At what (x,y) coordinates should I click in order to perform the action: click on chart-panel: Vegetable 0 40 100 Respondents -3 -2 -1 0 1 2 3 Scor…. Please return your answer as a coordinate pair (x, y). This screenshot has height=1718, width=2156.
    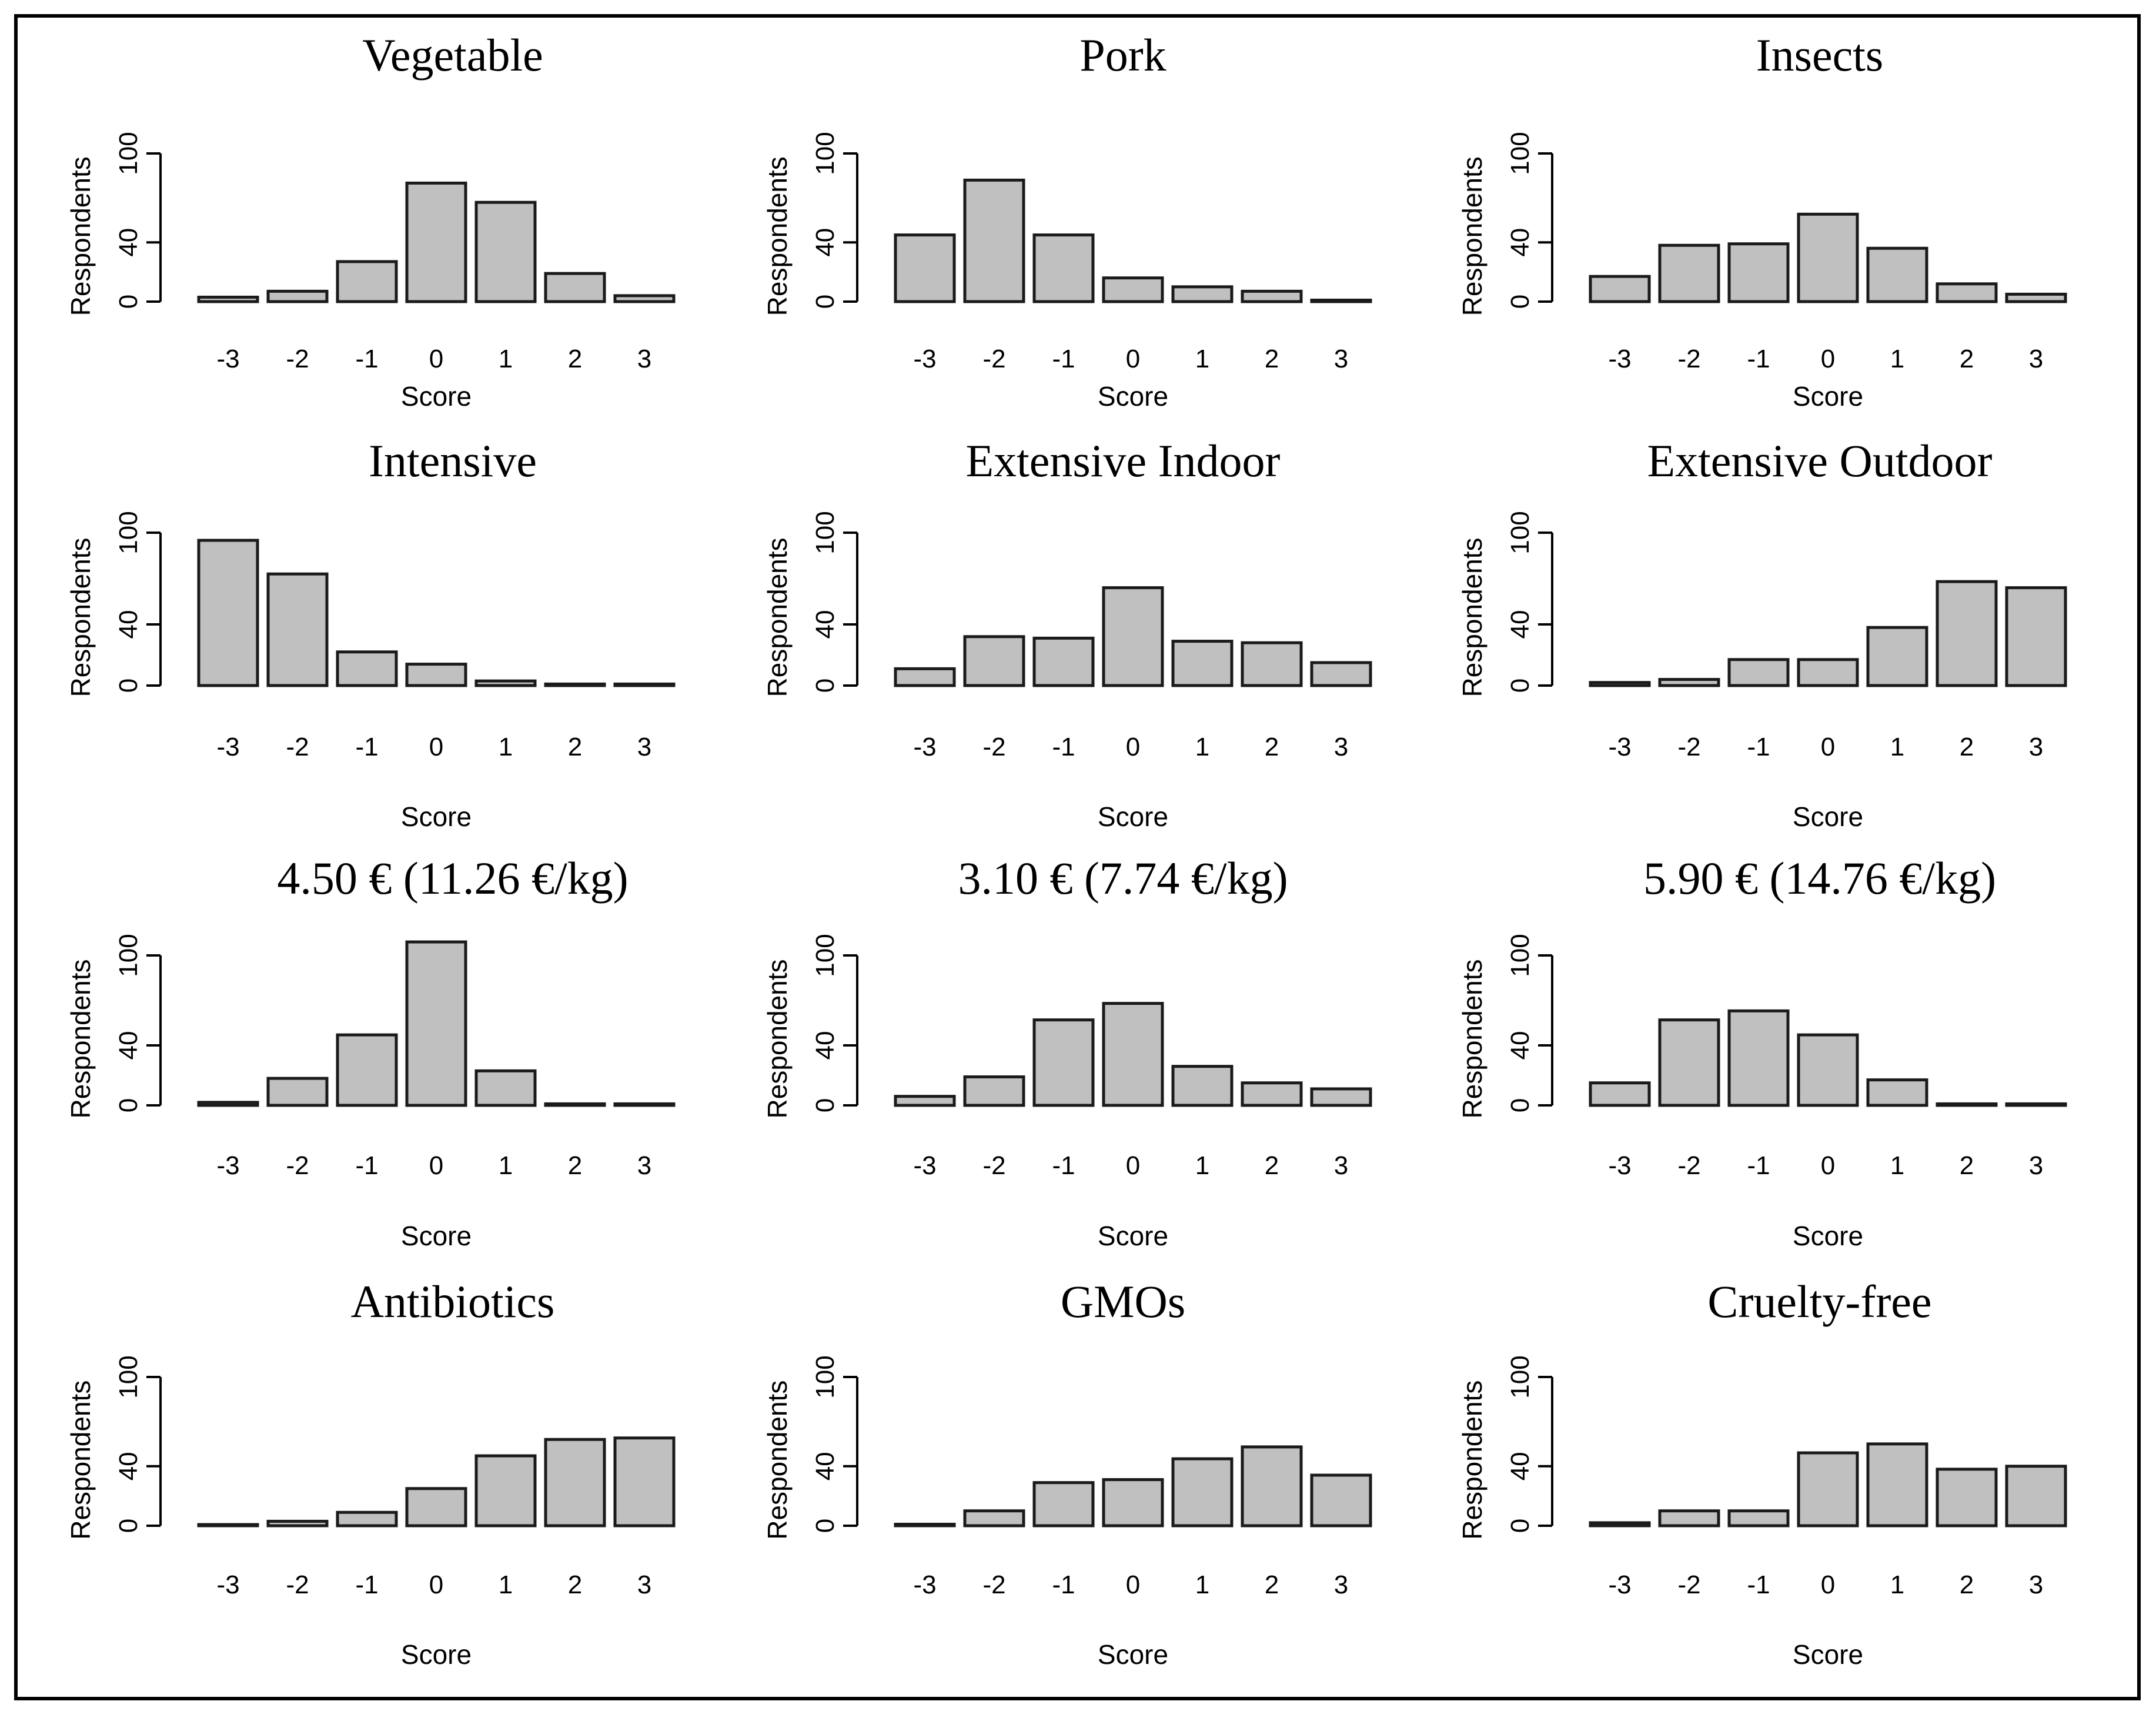
    Looking at the image, I should click on (370, 220).